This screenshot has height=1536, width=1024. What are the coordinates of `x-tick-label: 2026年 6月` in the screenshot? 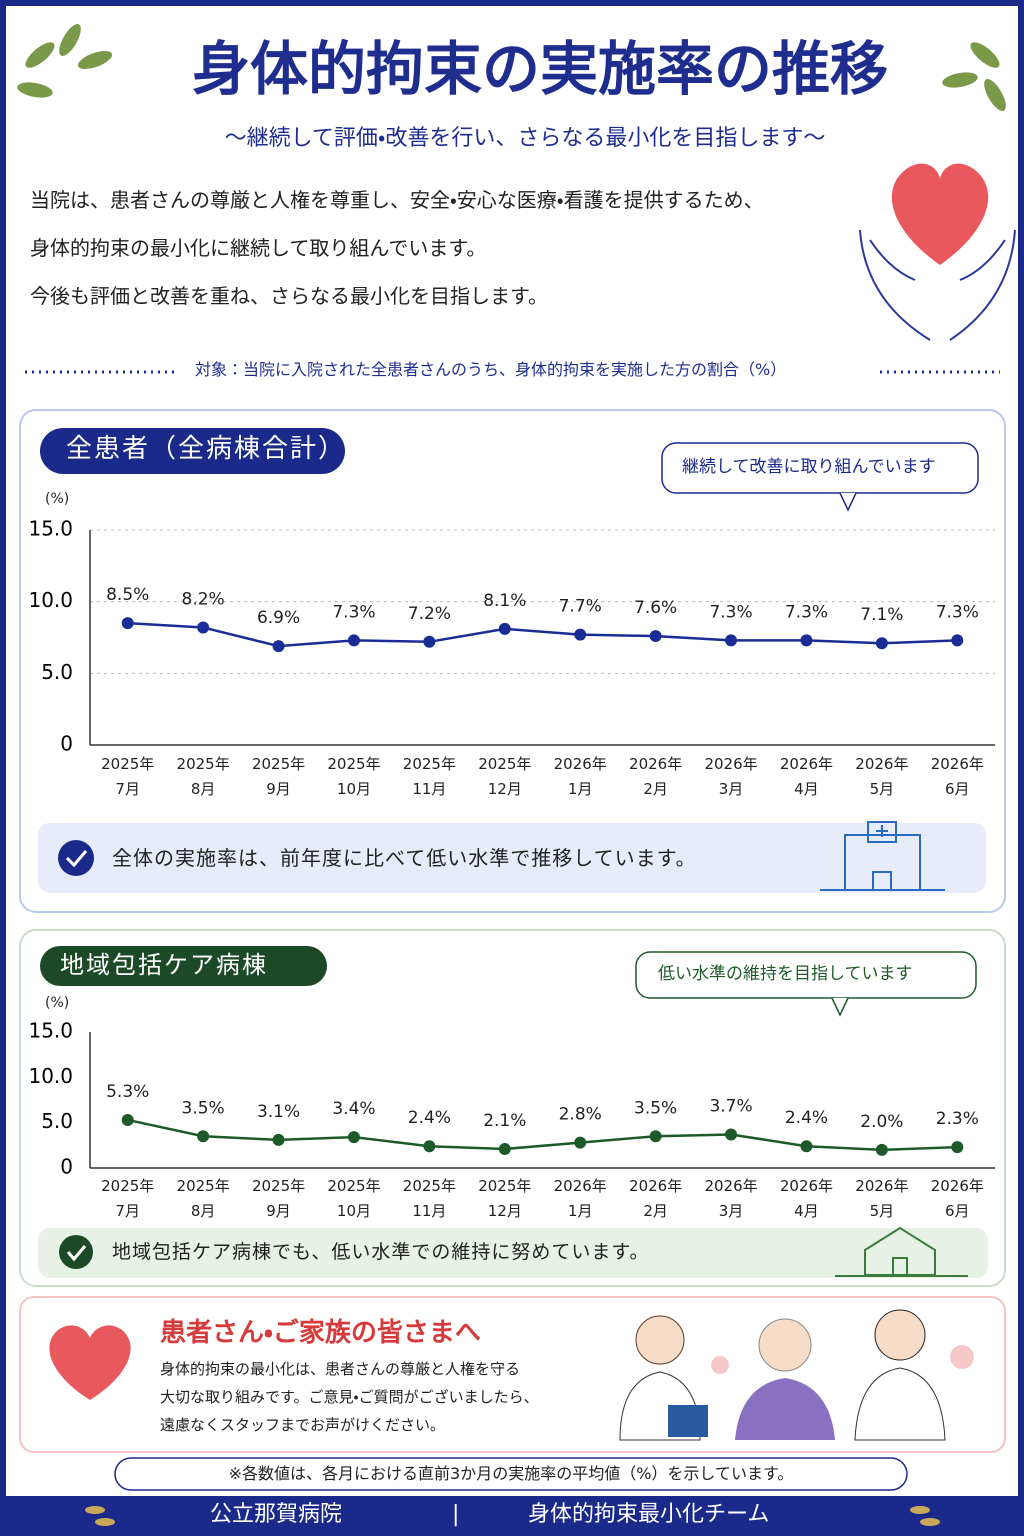 It's located at (957, 776).